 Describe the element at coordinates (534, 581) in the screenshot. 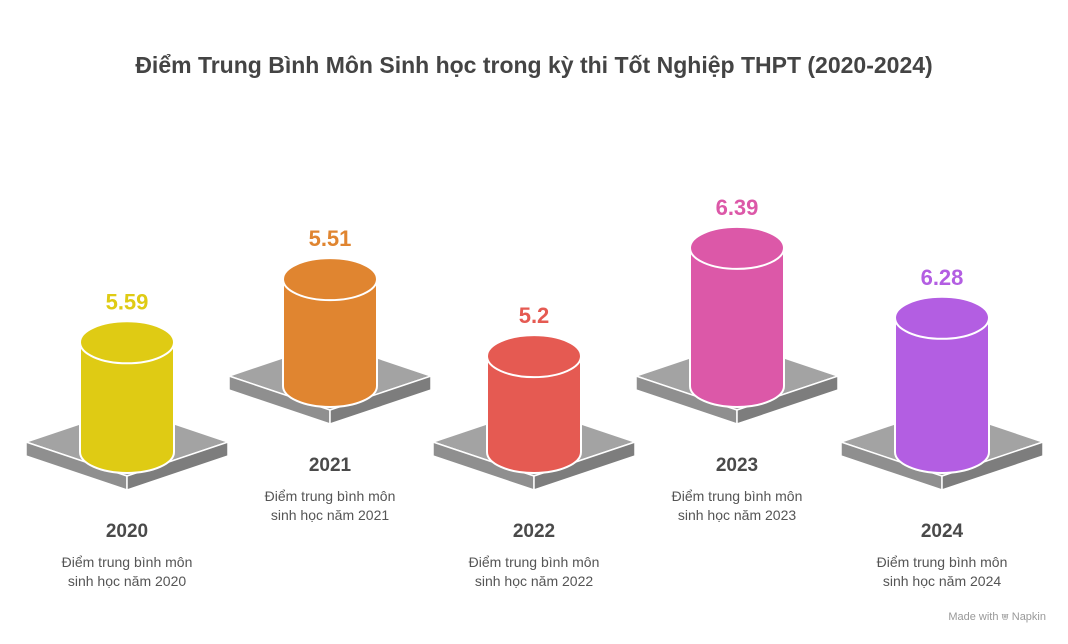

I see `description-line: sinh học năm 2022` at that location.